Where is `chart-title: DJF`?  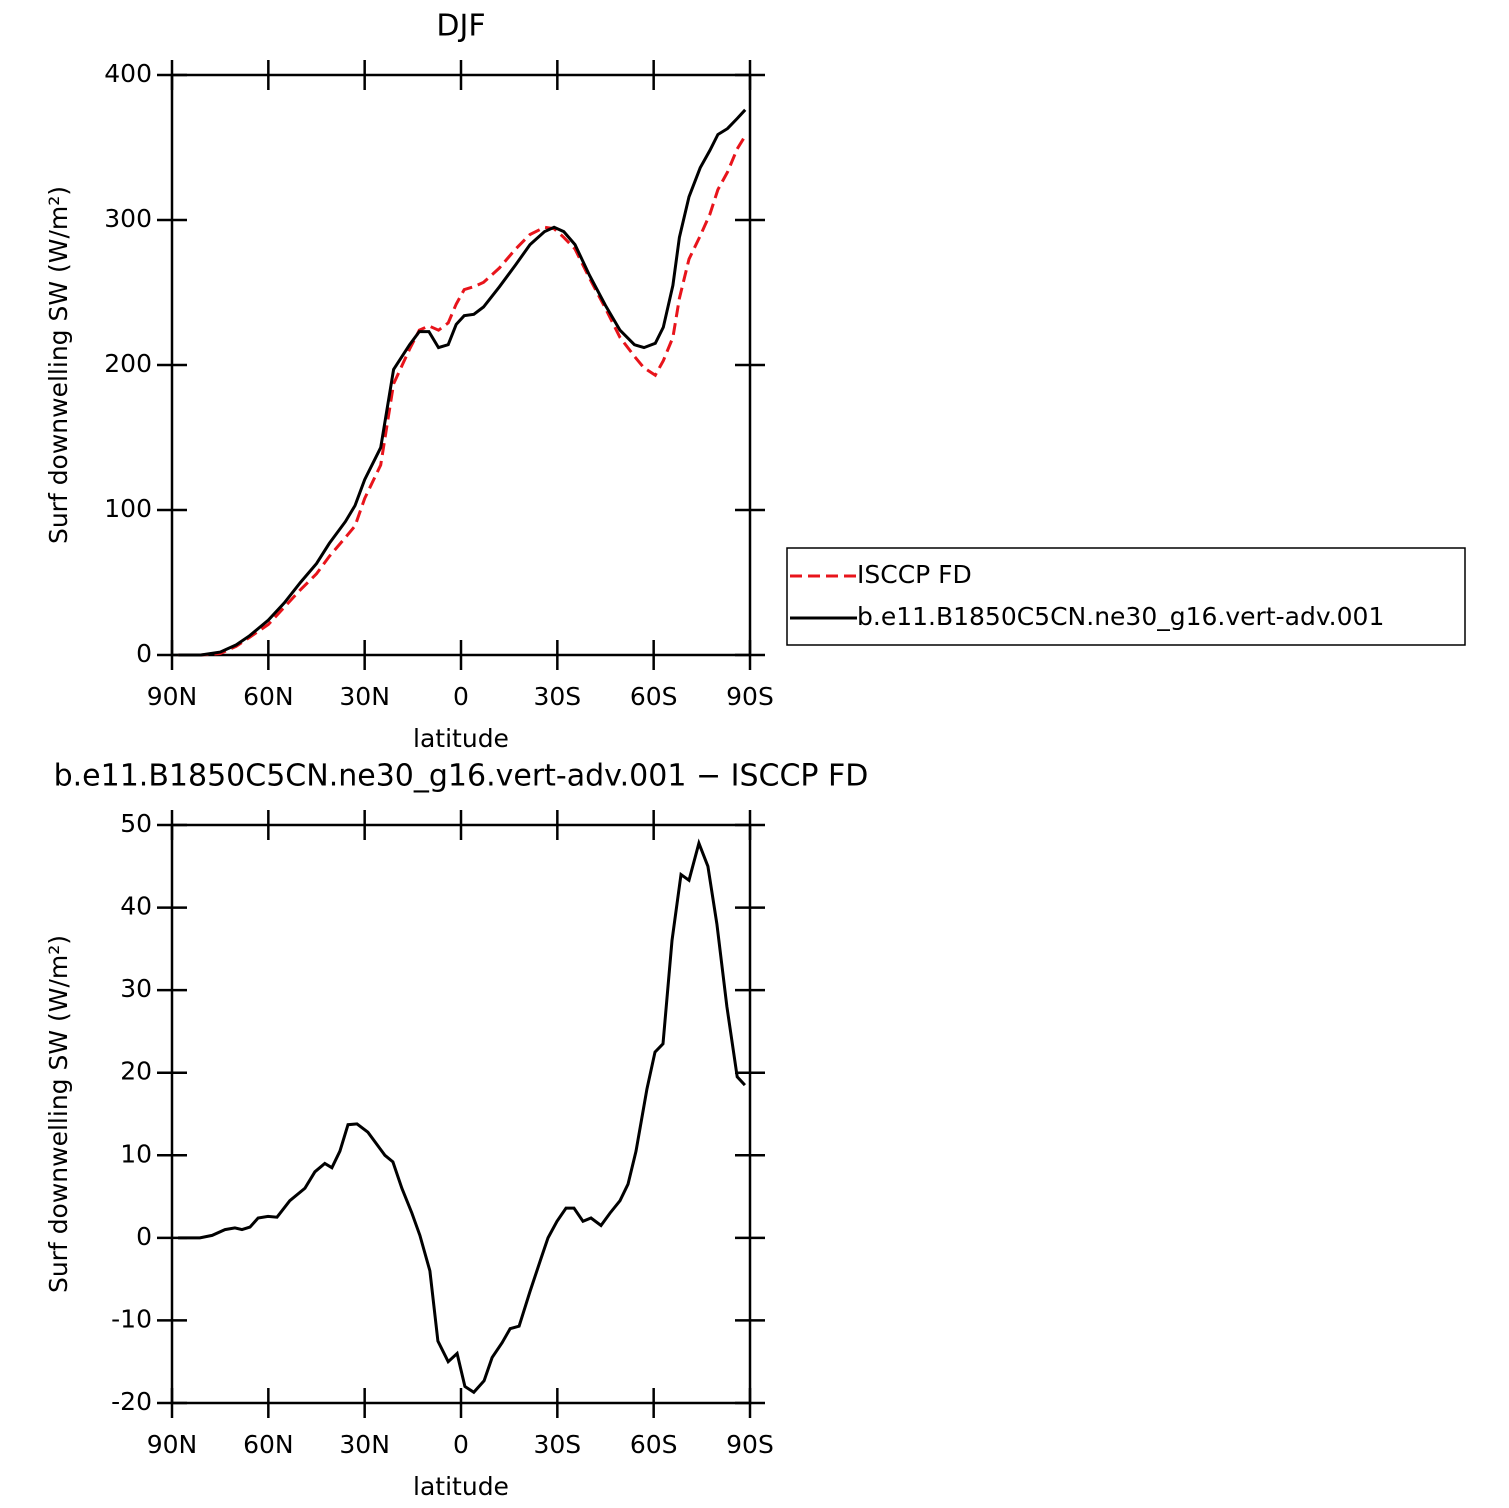 chart-title: DJF is located at coordinates (460, 26).